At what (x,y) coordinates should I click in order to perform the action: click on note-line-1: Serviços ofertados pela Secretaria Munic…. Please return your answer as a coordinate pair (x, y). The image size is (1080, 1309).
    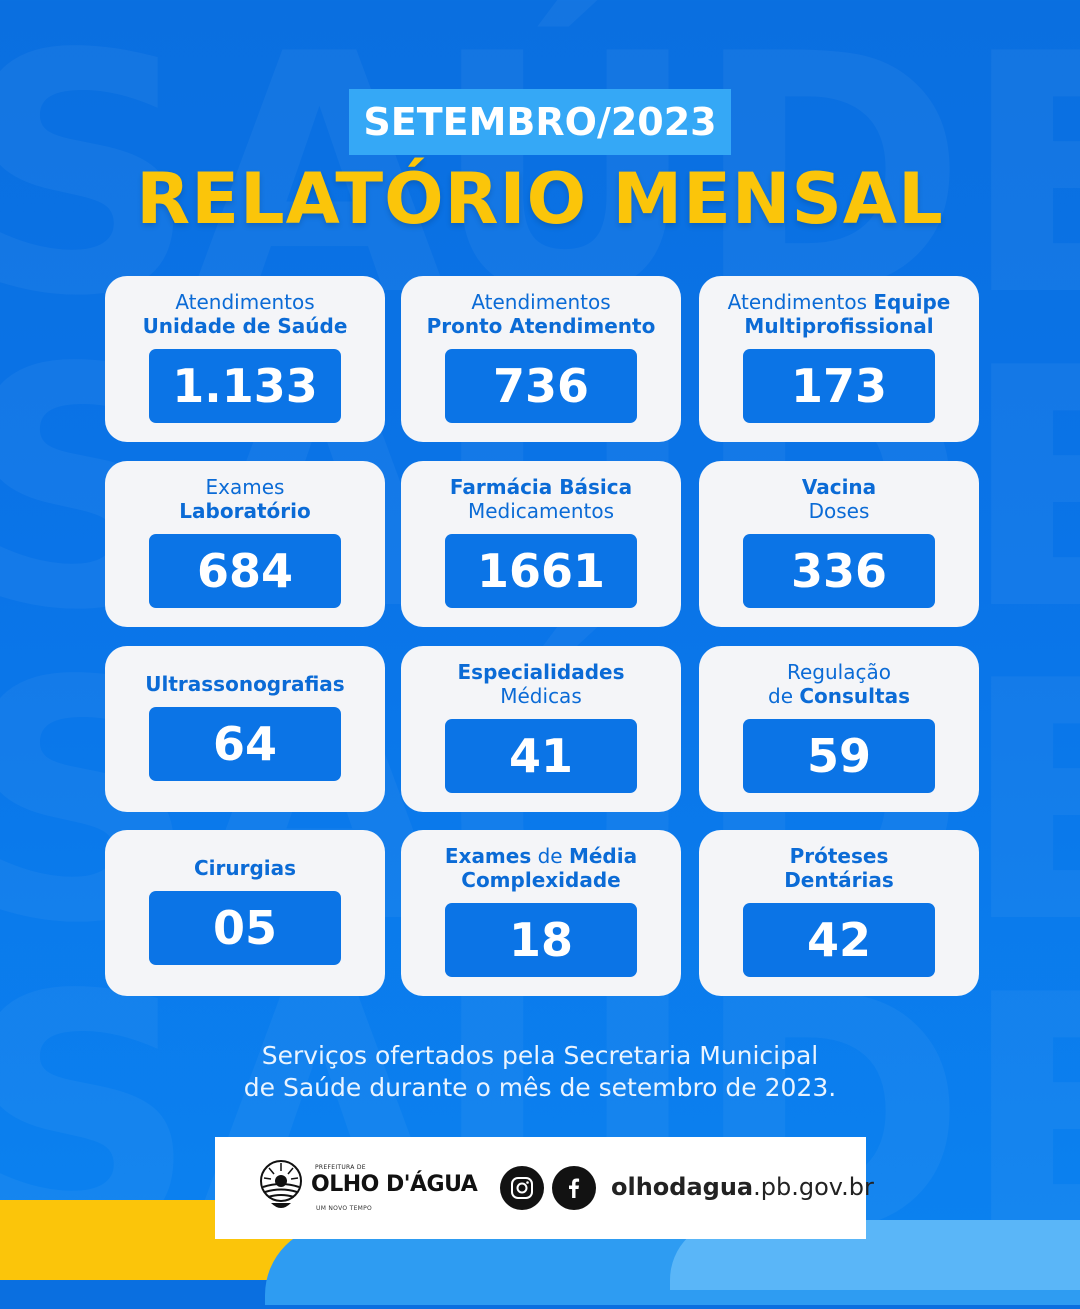
    Looking at the image, I should click on (540, 1055).